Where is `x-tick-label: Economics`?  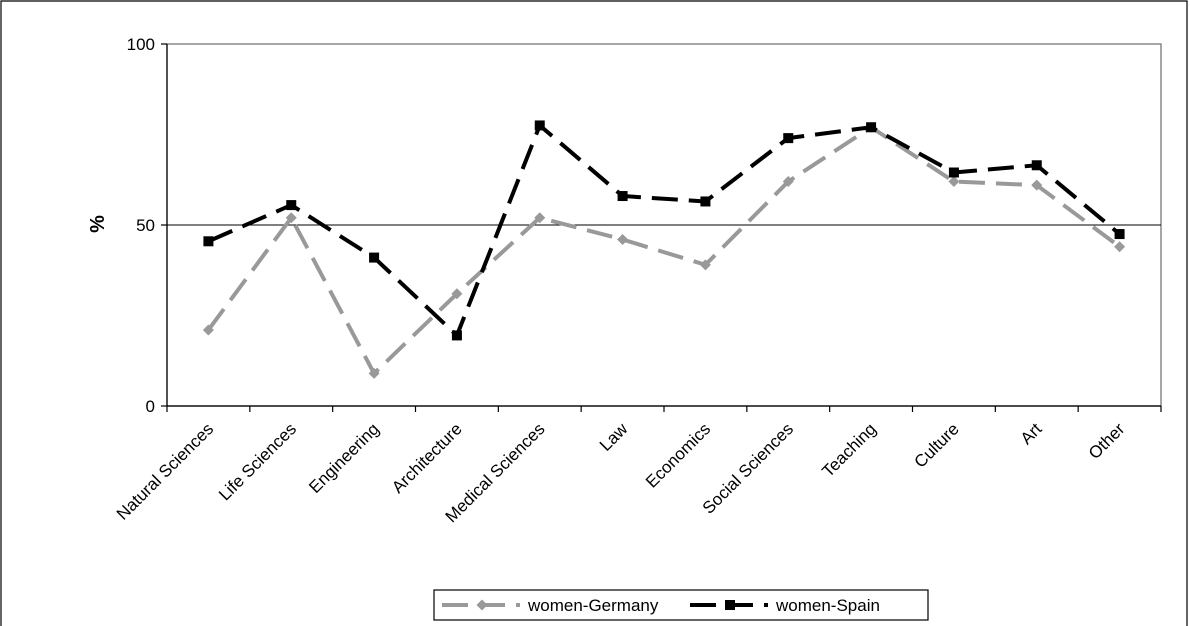
x-tick-label: Economics is located at coordinates (678, 455).